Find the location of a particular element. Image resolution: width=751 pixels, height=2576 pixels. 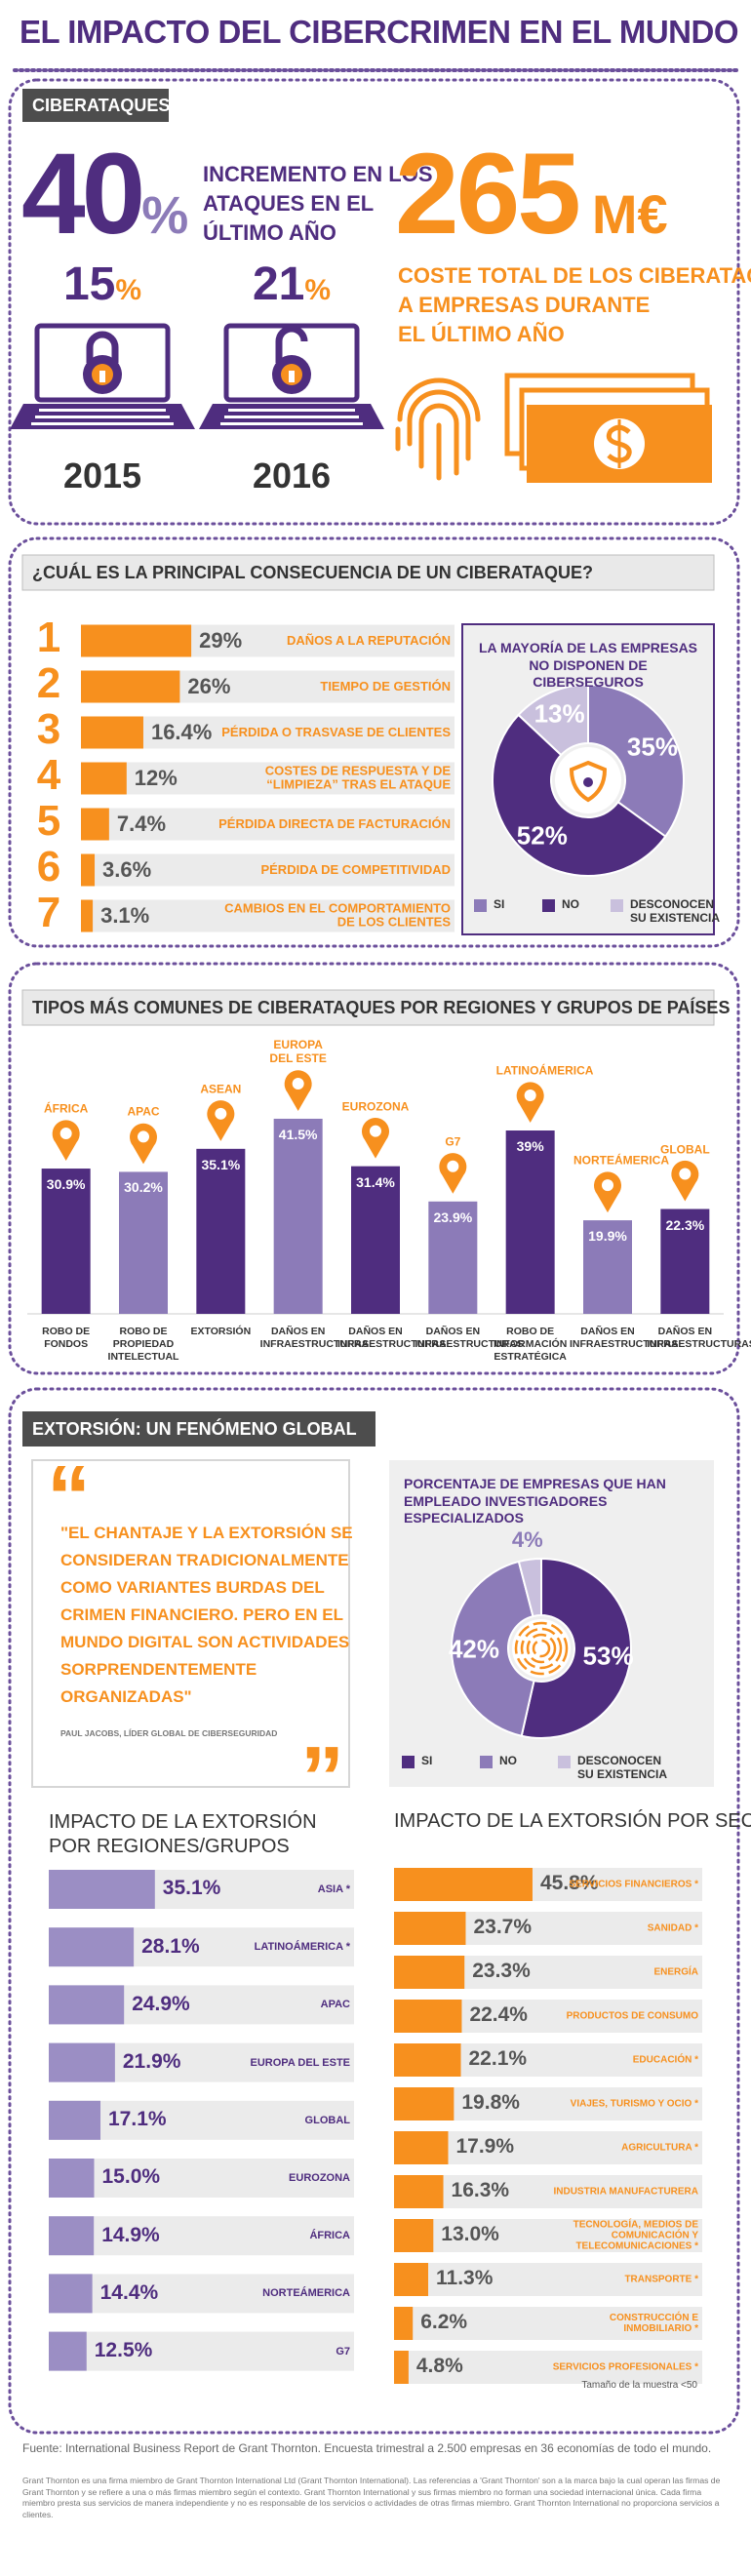

slice-label: 4% is located at coordinates (527, 1539).